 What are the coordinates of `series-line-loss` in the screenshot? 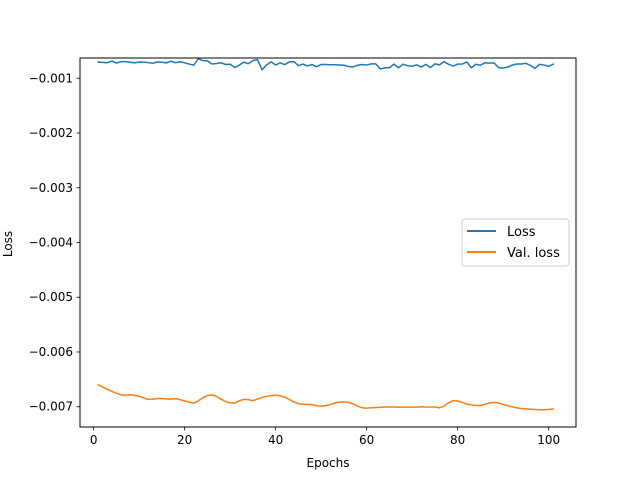 It's located at (326, 64).